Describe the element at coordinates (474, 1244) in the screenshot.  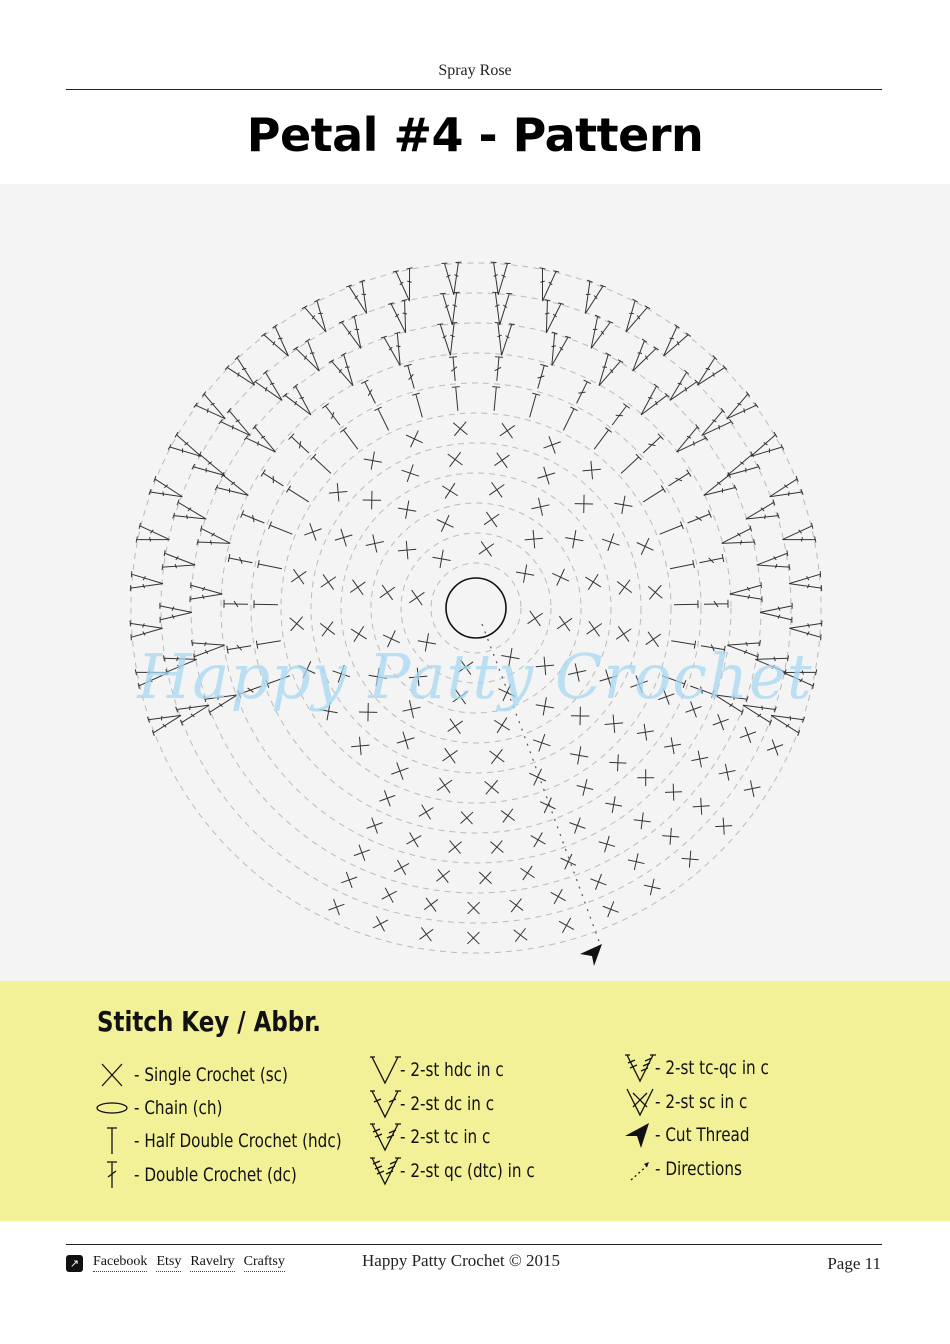
I see `footer-divider` at that location.